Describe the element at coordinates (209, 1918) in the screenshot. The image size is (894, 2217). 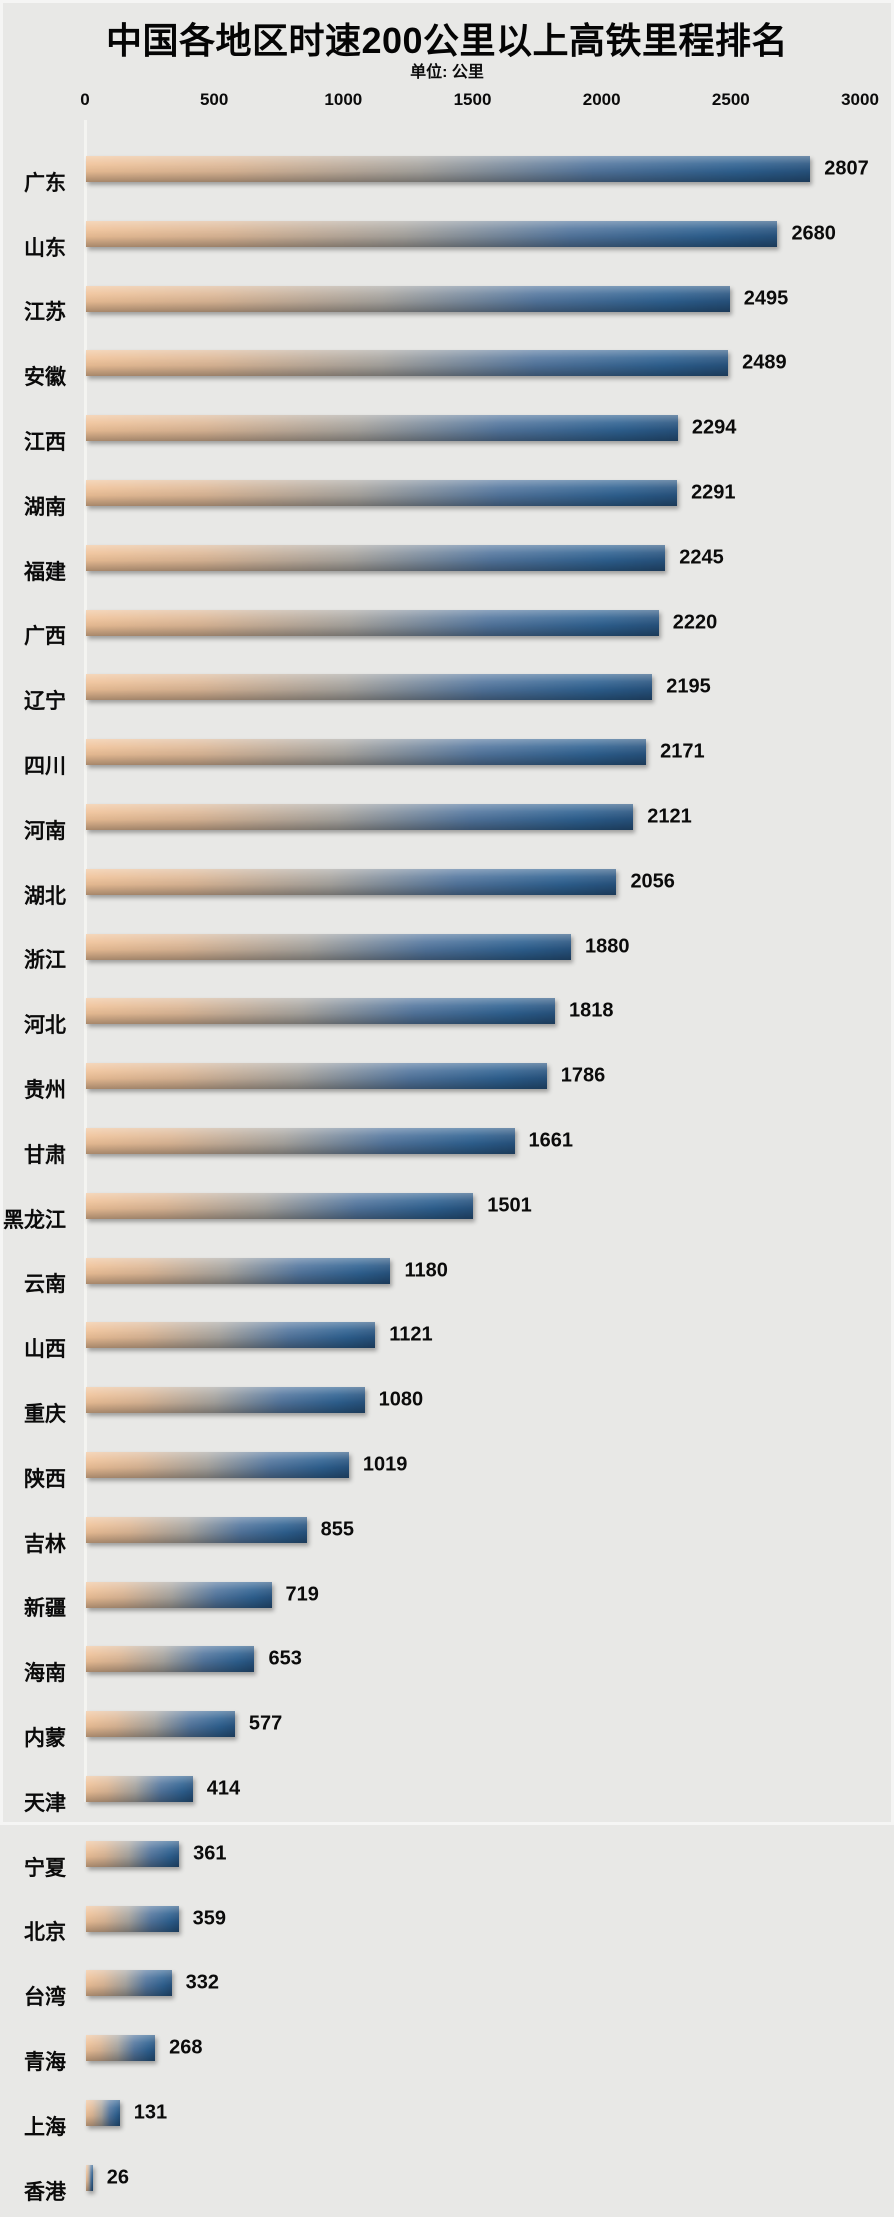
I see `bar-value: 359` at that location.